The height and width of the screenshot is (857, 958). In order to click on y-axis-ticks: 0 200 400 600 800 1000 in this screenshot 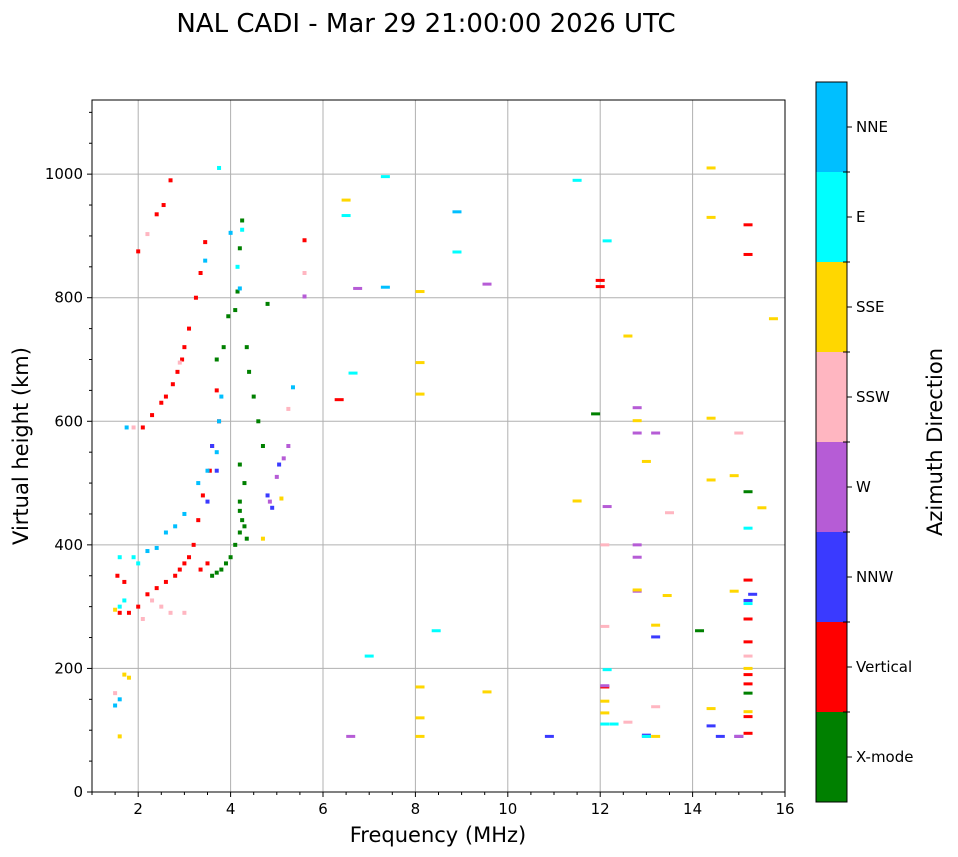, I will do `click(68, 456)`.